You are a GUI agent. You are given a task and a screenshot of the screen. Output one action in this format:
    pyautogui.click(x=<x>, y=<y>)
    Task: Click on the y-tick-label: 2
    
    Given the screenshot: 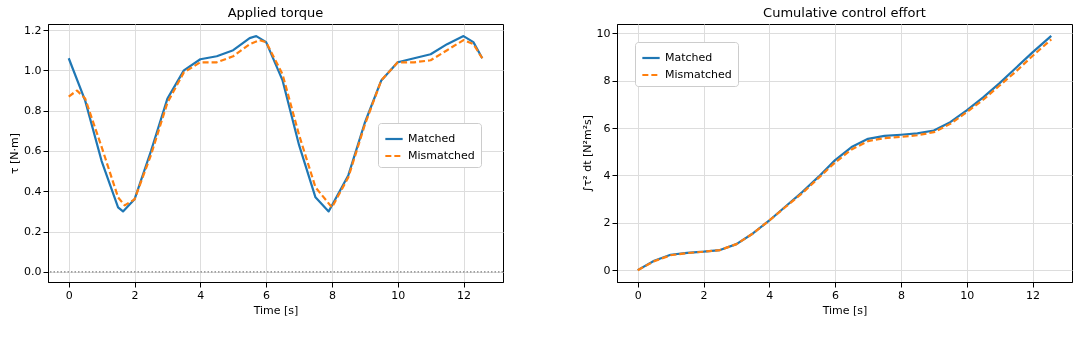 What is the action you would take?
    pyautogui.click(x=607, y=223)
    